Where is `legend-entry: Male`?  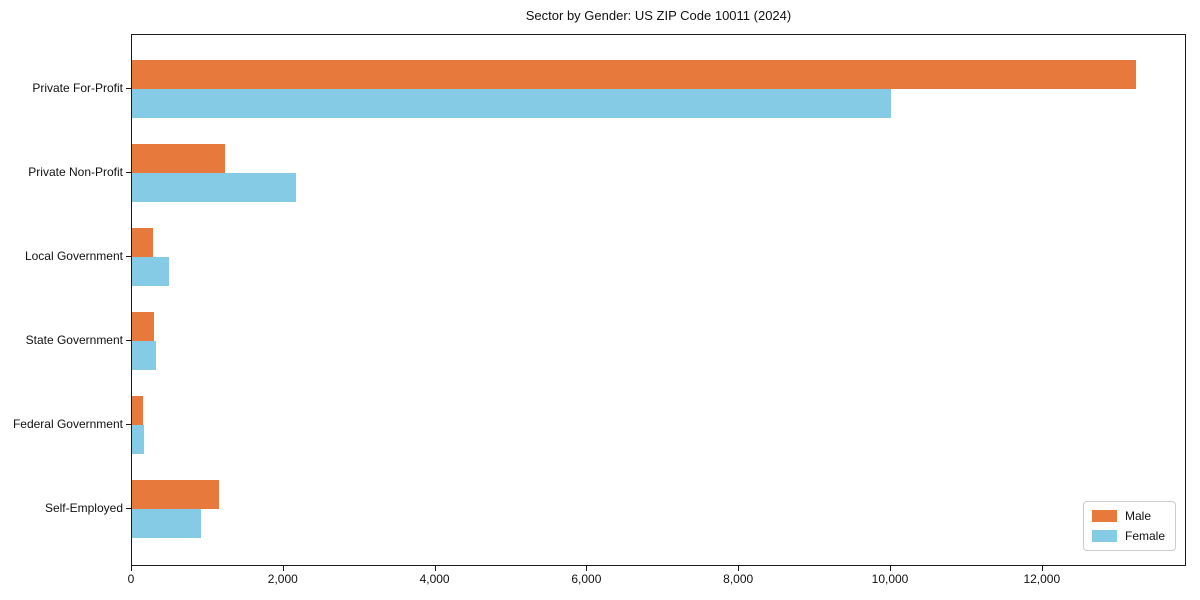 legend-entry: Male is located at coordinates (1128, 516).